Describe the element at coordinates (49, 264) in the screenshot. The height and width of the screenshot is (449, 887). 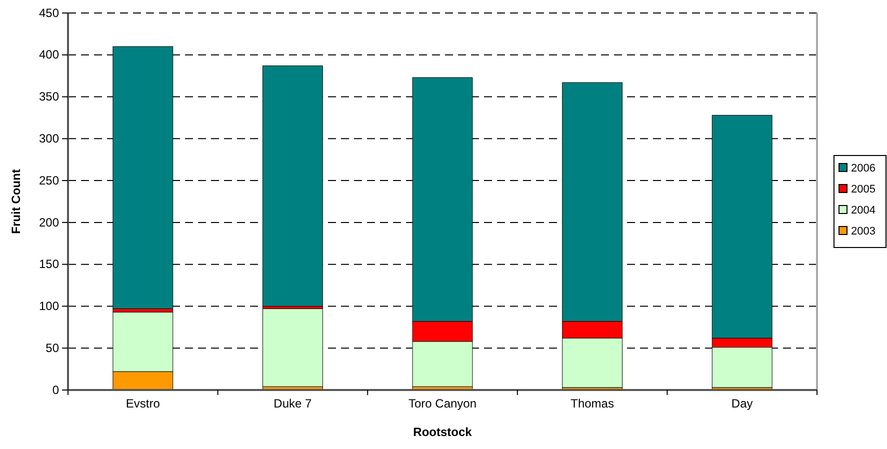
I see `y-tick-label: 150` at that location.